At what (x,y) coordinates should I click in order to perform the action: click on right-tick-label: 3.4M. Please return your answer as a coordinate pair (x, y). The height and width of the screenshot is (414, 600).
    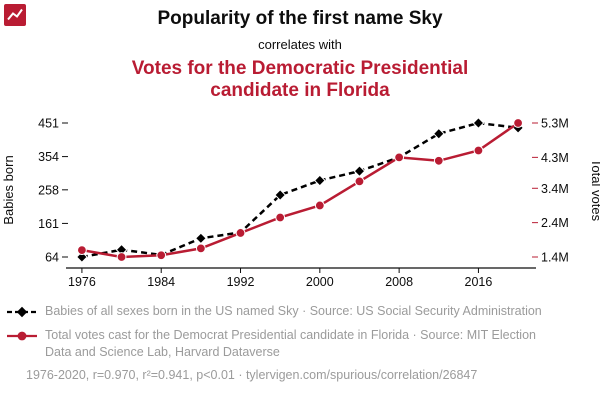
    Looking at the image, I should click on (555, 189).